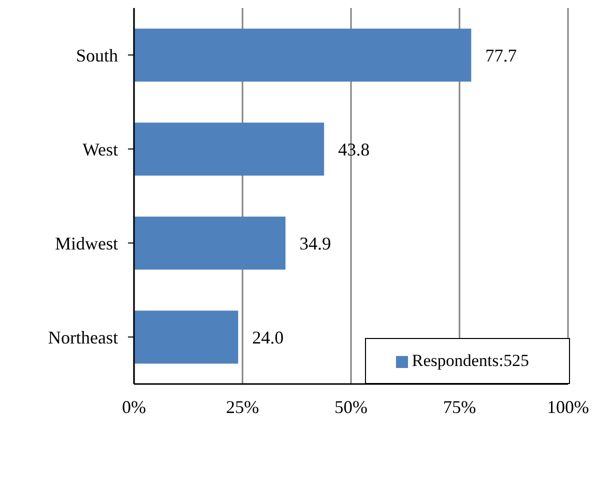 Image resolution: width=604 pixels, height=484 pixels. I want to click on legend-label: Respondents:525, so click(470, 360).